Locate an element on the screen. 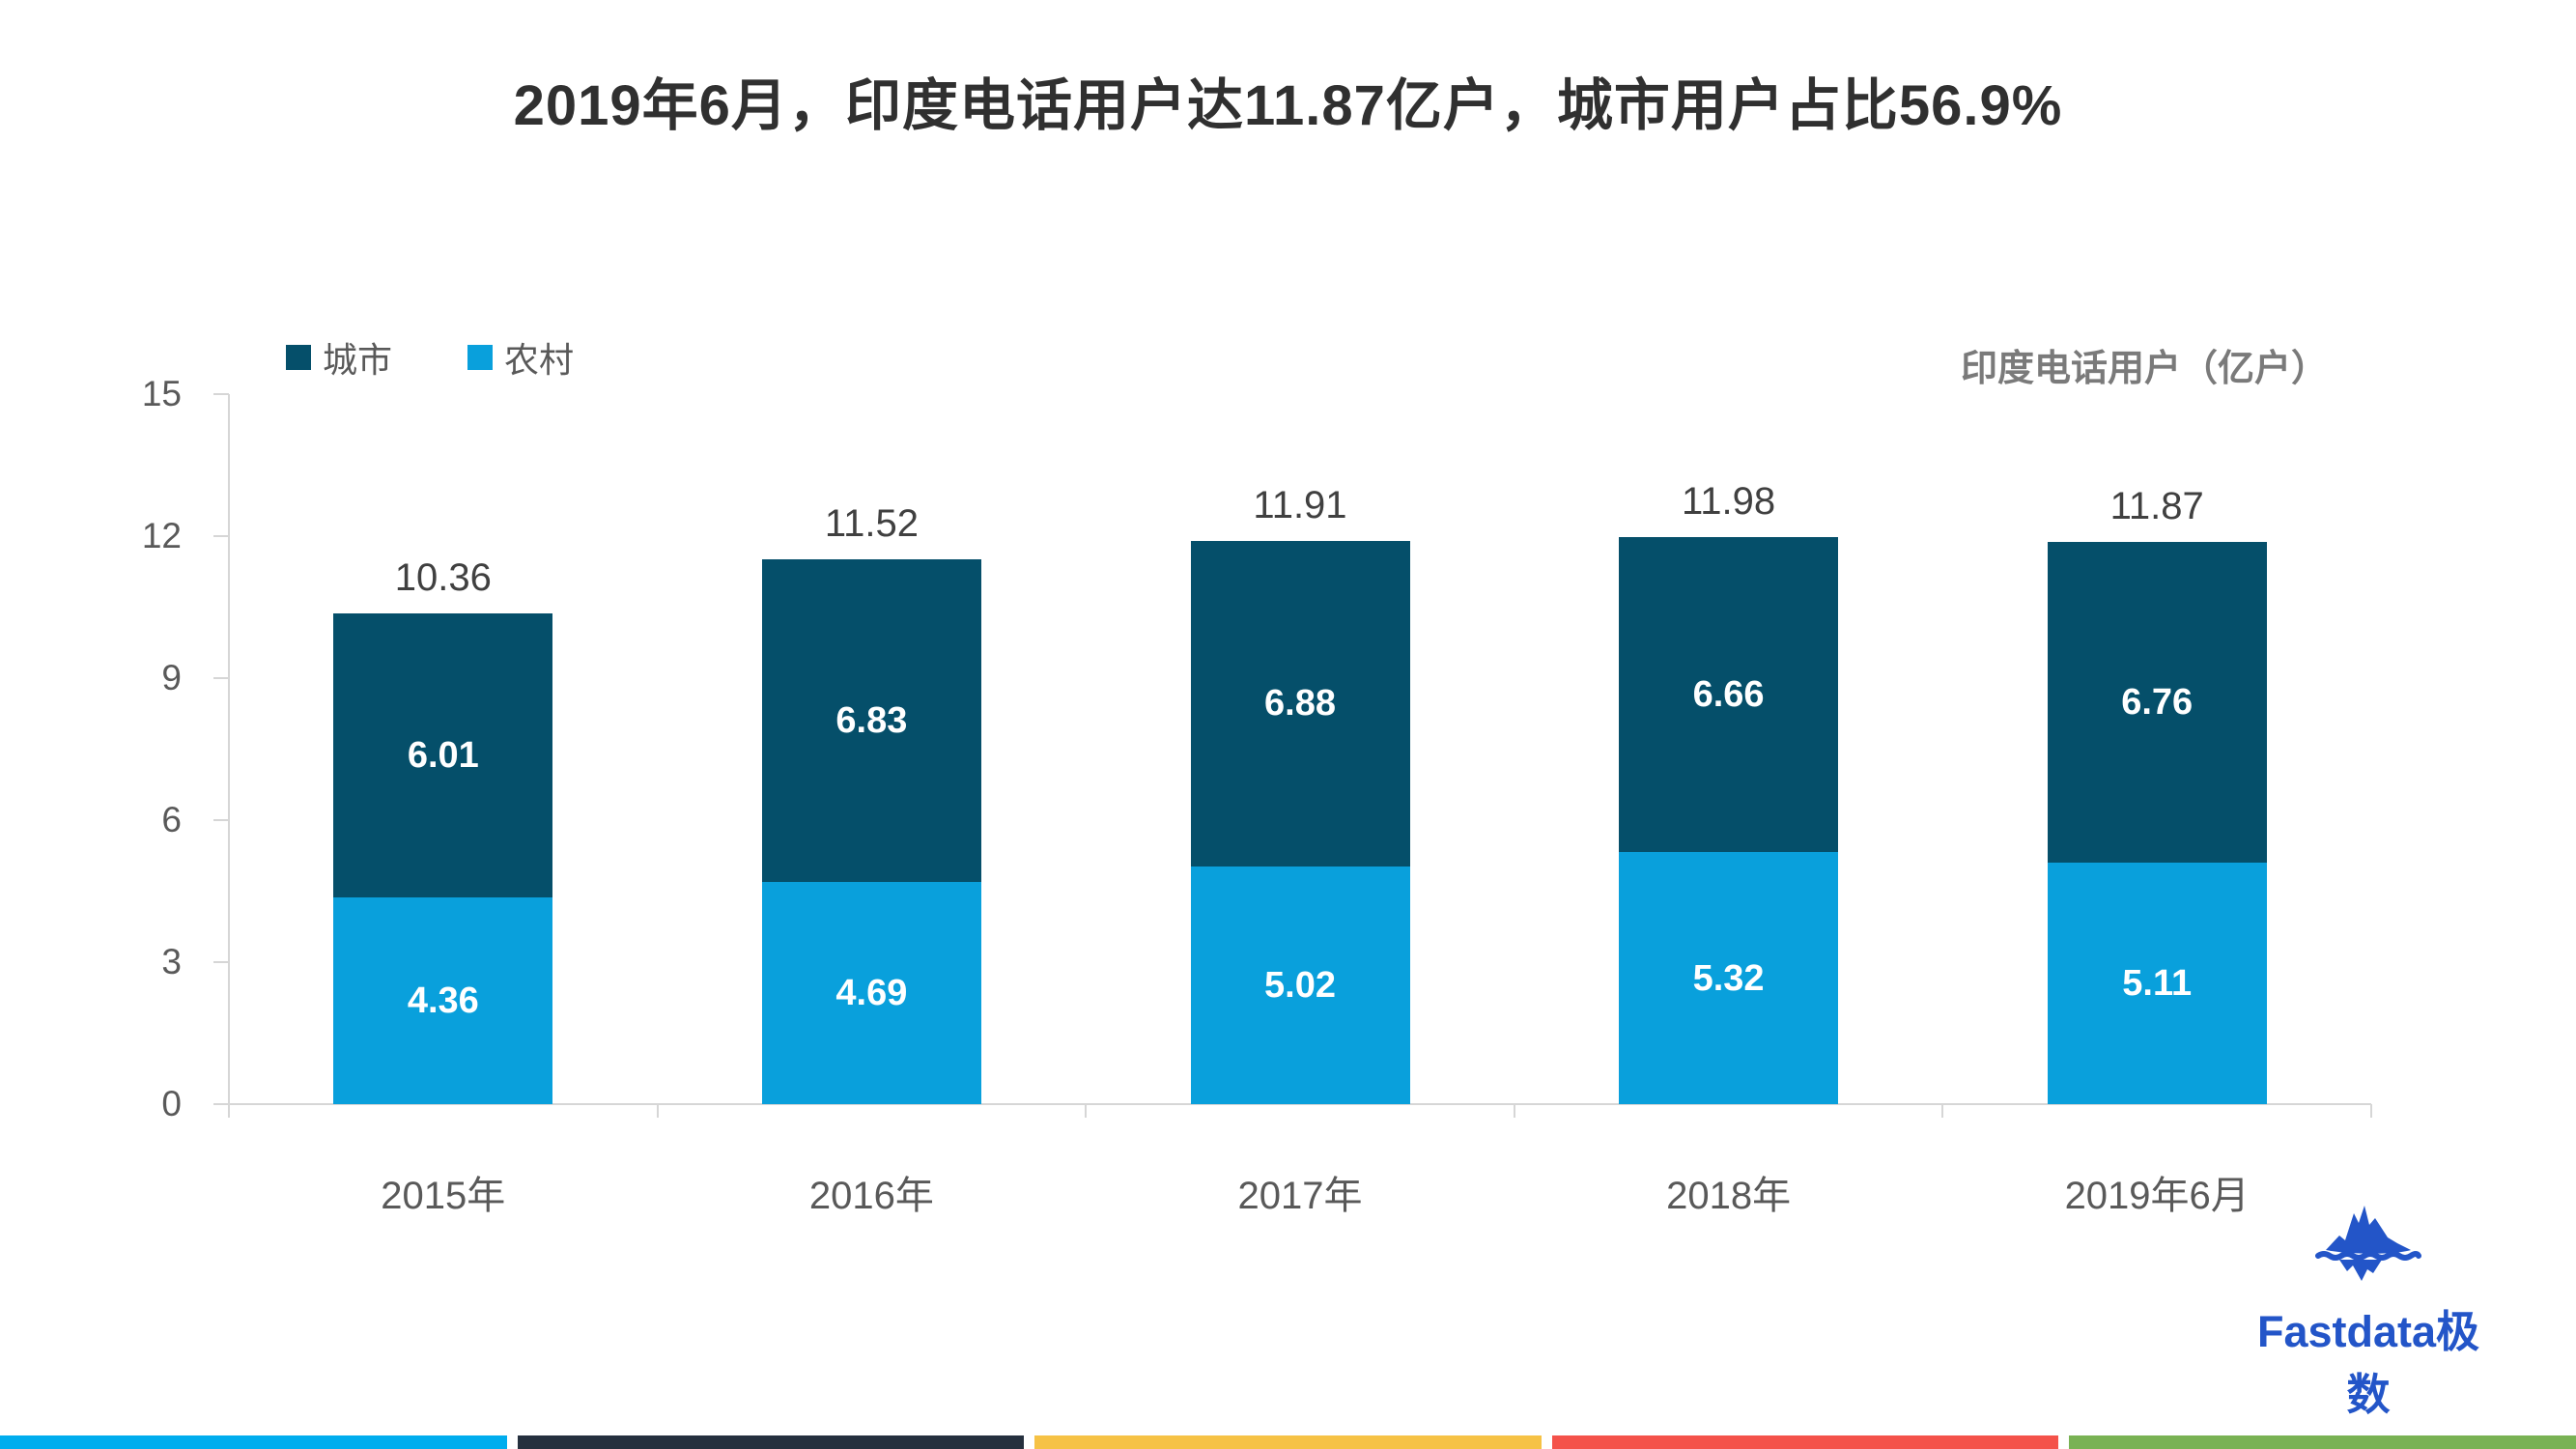 Image resolution: width=2576 pixels, height=1449 pixels. x-axis-line is located at coordinates (1292, 1104).